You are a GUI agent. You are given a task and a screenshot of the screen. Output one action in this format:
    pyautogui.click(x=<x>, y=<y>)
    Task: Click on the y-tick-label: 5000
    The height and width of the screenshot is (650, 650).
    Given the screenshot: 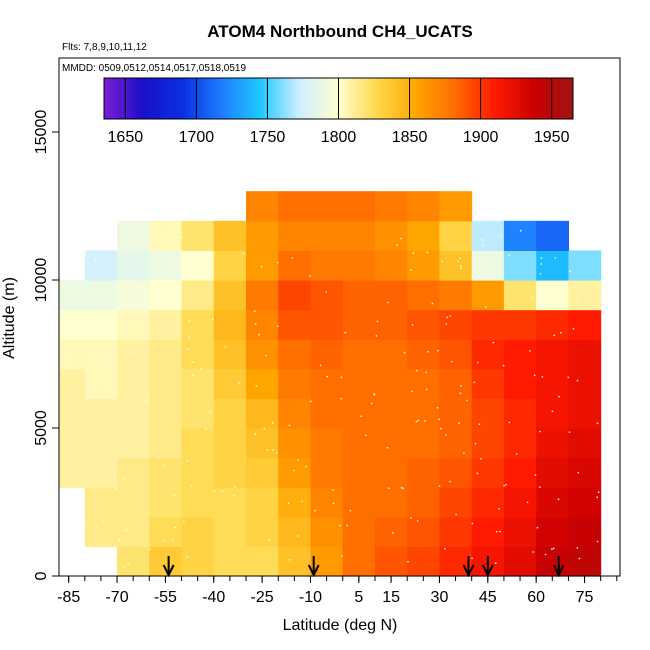 What is the action you would take?
    pyautogui.click(x=41, y=428)
    